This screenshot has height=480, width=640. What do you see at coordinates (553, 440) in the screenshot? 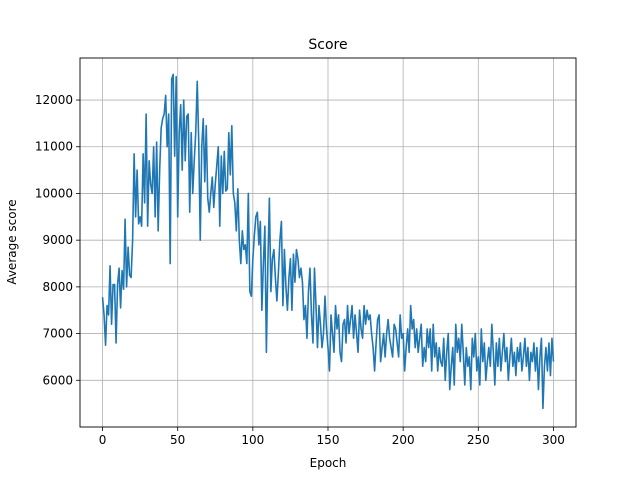
I see `x-tick-label: 300` at bounding box center [553, 440].